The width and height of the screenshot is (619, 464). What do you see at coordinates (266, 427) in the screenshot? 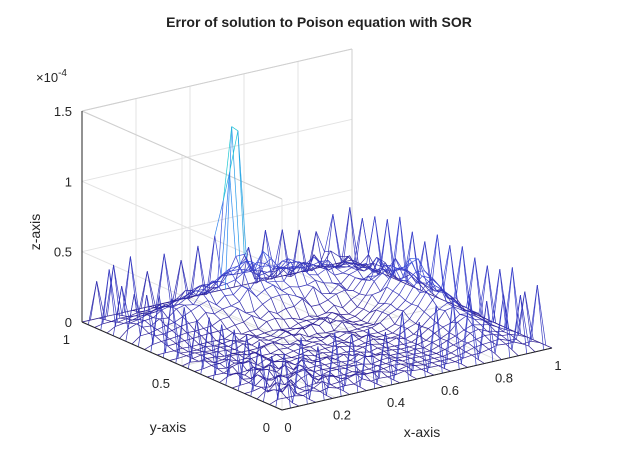
I see `y-tick-label: 0` at bounding box center [266, 427].